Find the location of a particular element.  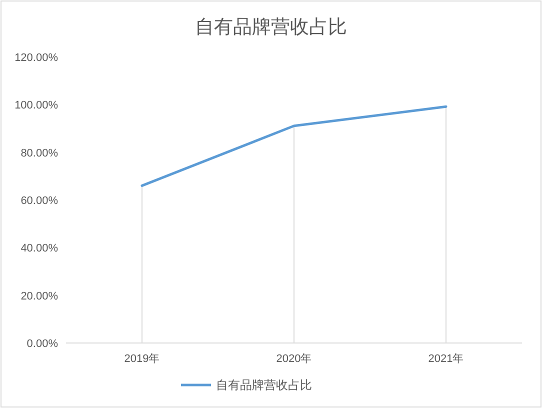

chart-title: 自有品牌营收占比 is located at coordinates (271, 27).